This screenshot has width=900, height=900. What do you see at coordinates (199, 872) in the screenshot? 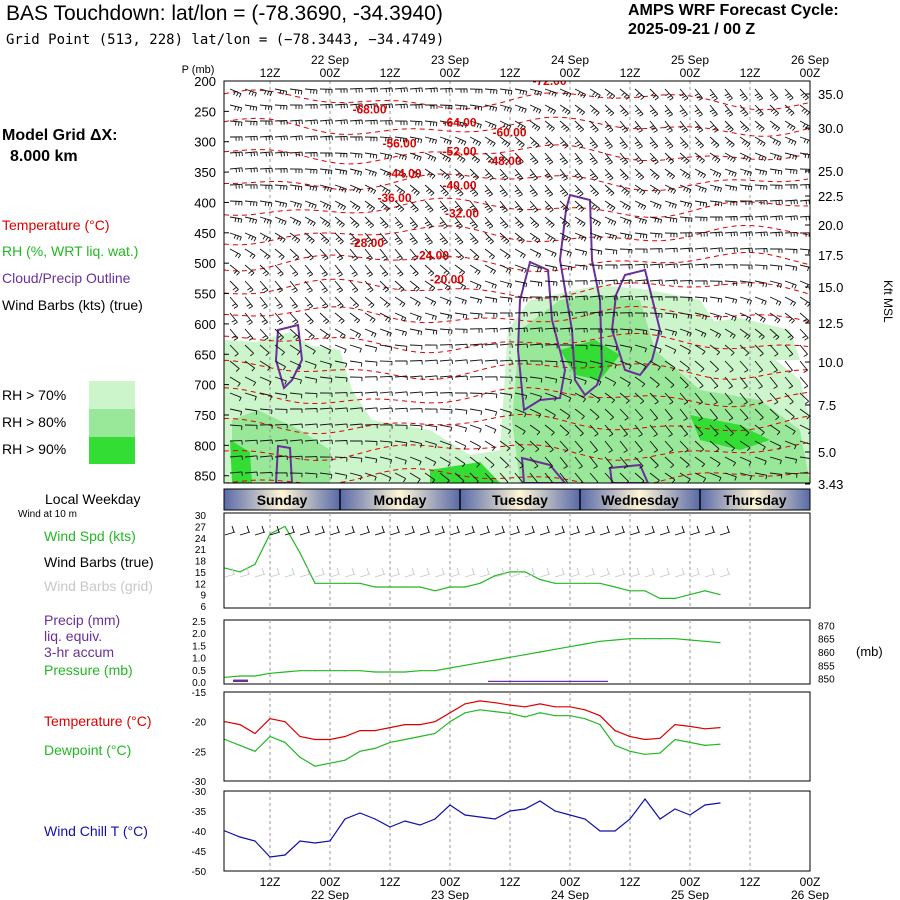
I see `chill-tick-4: -50` at bounding box center [199, 872].